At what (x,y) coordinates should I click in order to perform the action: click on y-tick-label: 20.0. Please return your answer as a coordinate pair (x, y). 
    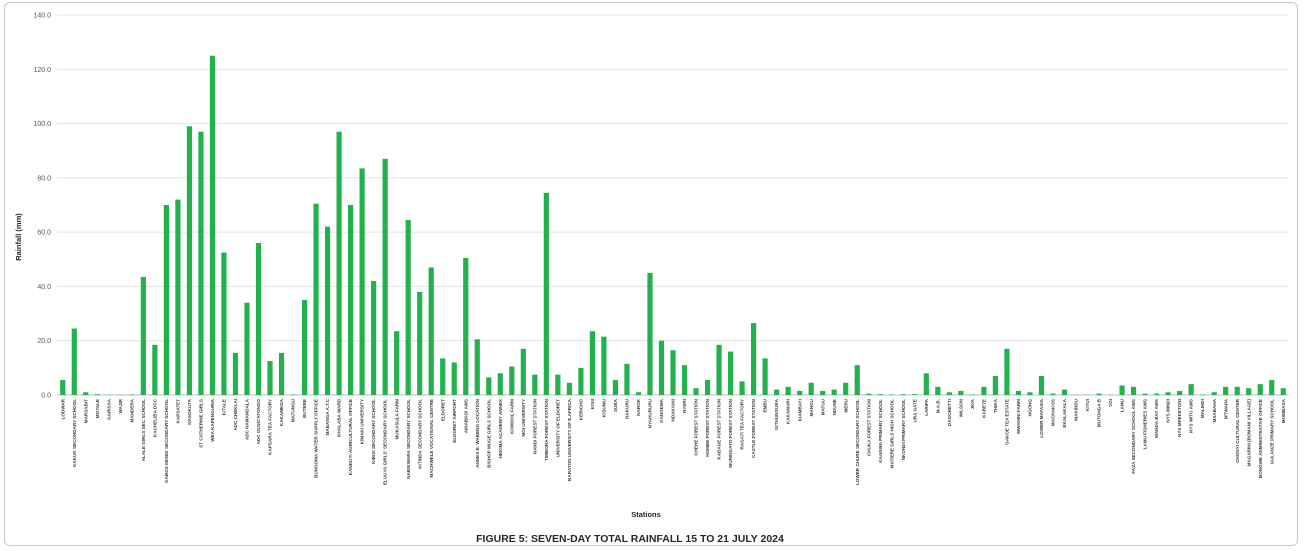
    Looking at the image, I should click on (44, 341).